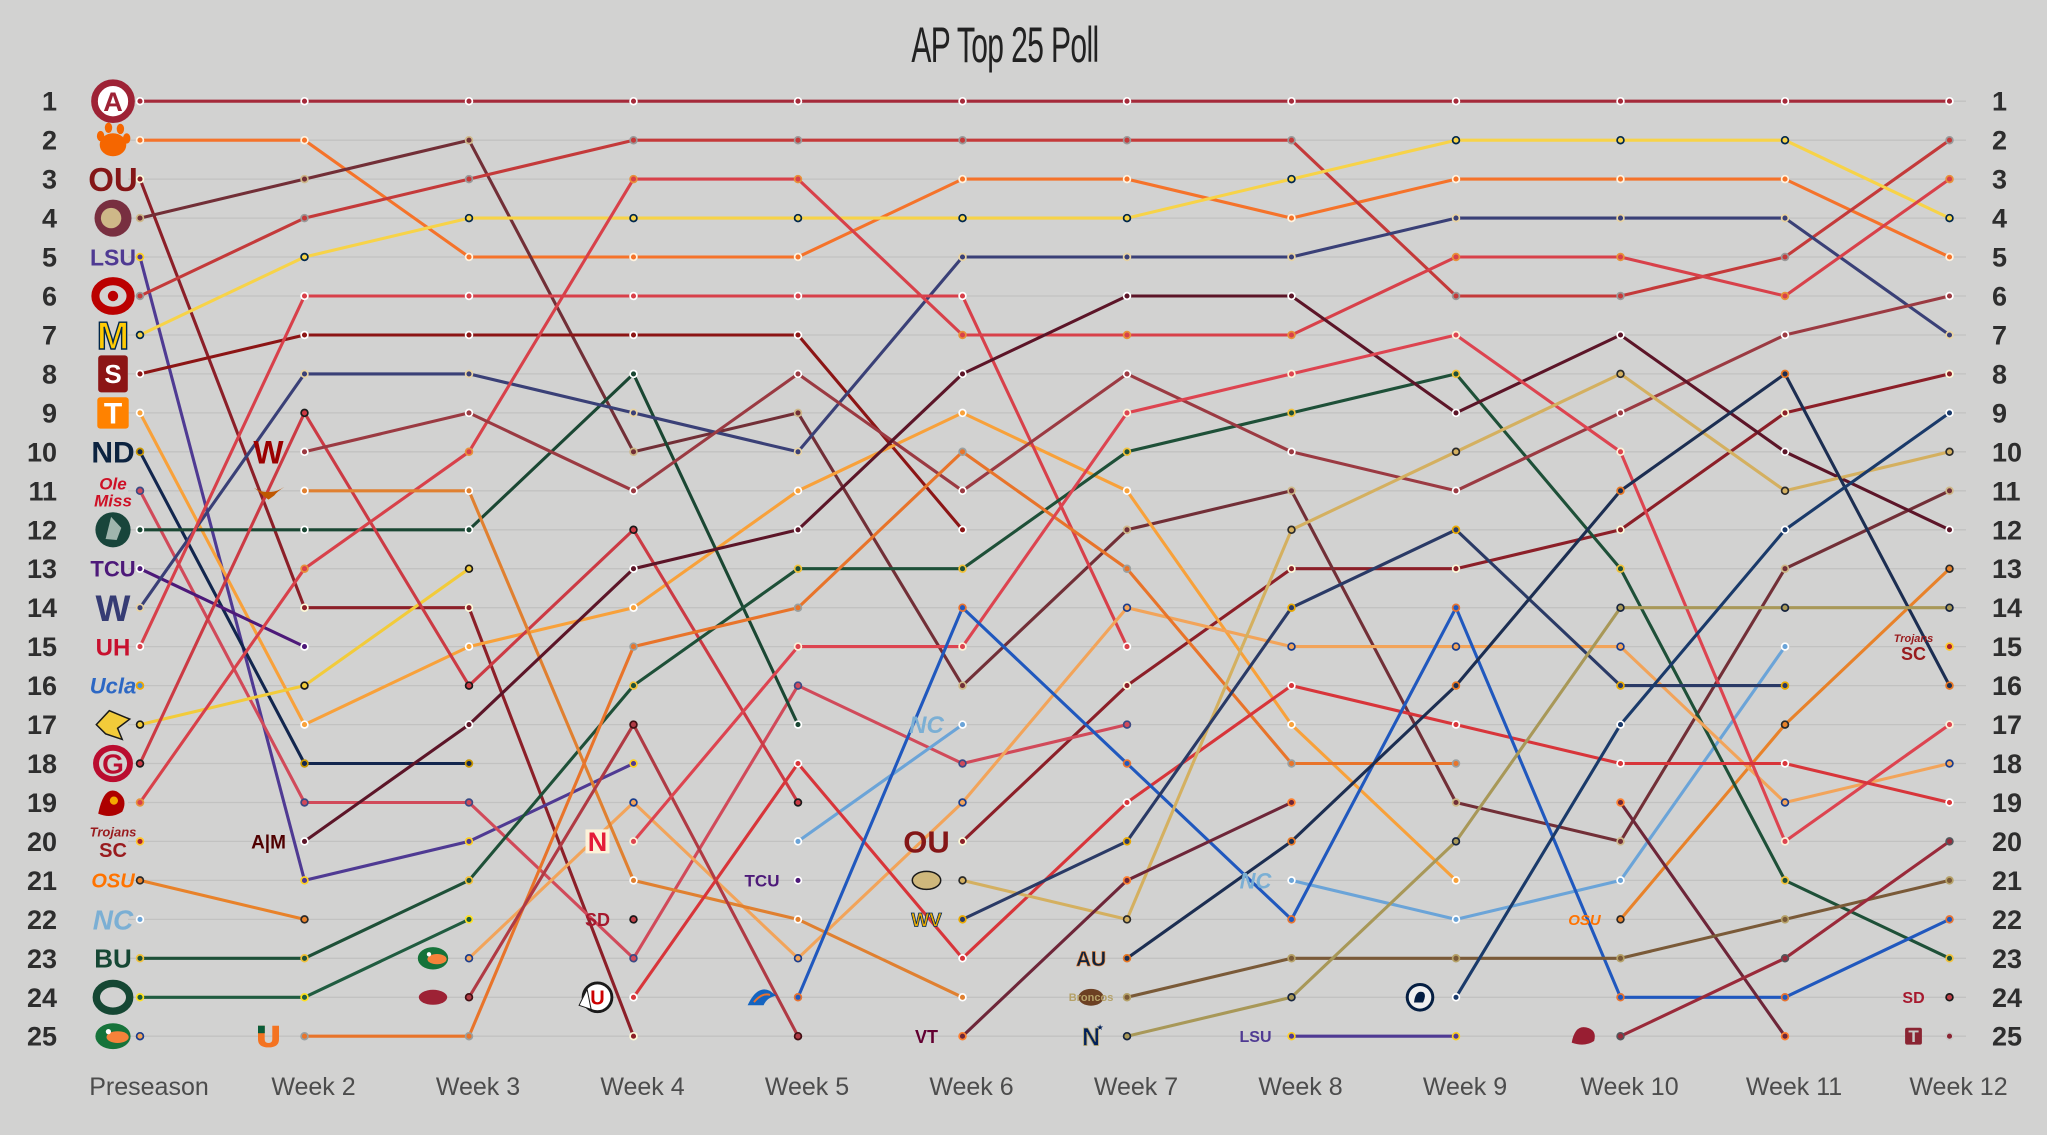 This screenshot has height=1135, width=2047. Describe the element at coordinates (1136, 1087) in the screenshot. I see `svg-text: Week 7` at that location.